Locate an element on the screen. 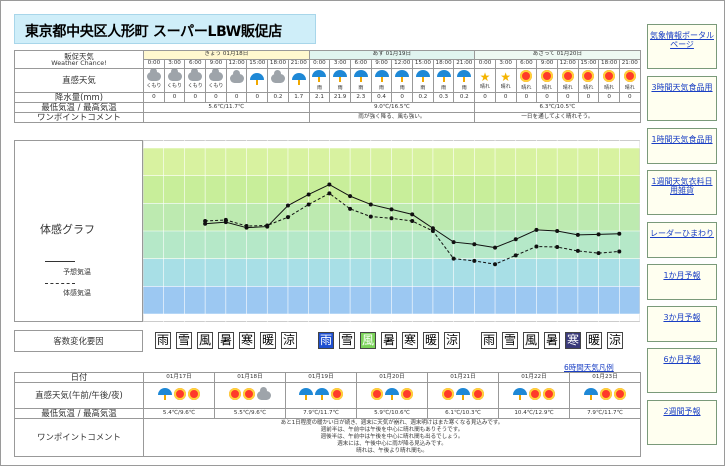  time-cell: 12:00 is located at coordinates (236, 64).